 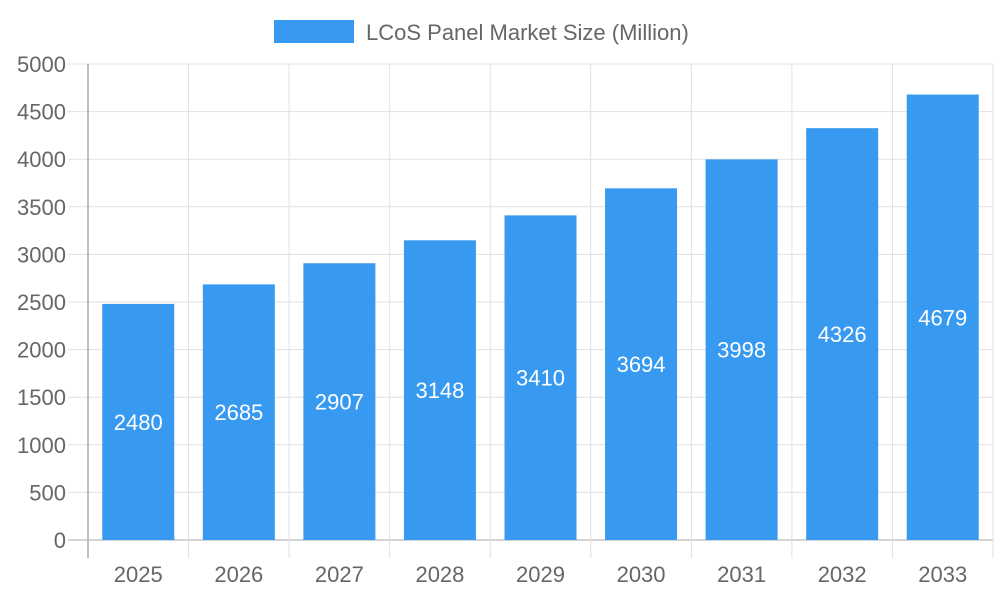 I want to click on legend-swatch, so click(x=314, y=31).